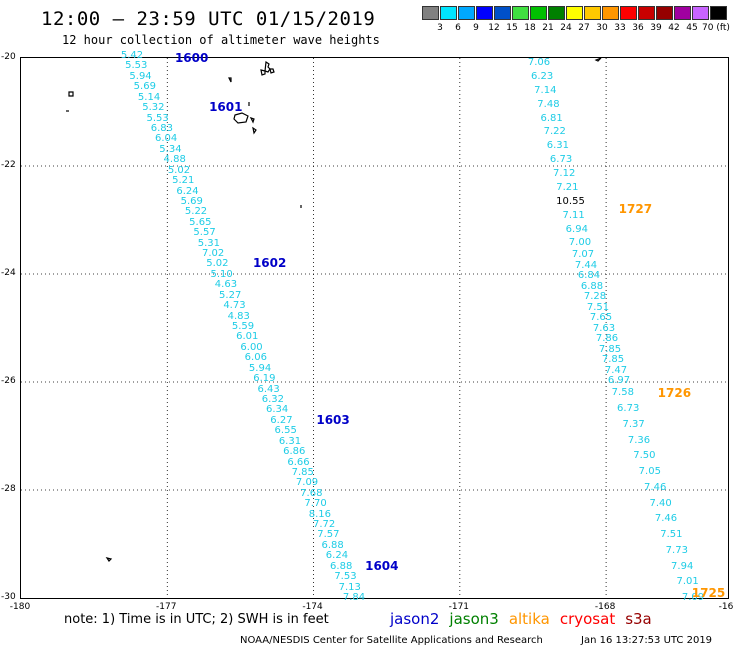 The height and width of the screenshot is (650, 740). I want to click on colorbar-label: 18, so click(530, 28).